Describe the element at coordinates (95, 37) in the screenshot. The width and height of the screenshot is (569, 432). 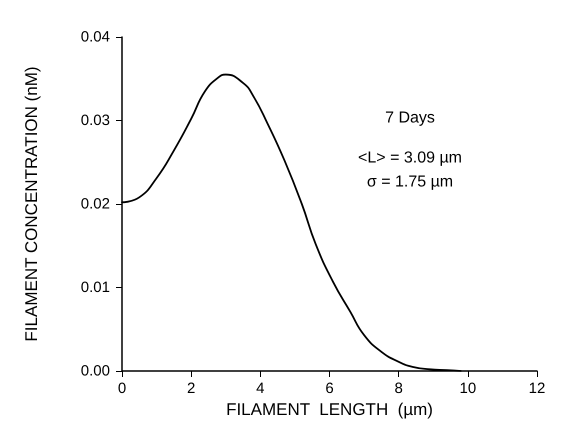
I see `y-tick-label: 0.04` at that location.